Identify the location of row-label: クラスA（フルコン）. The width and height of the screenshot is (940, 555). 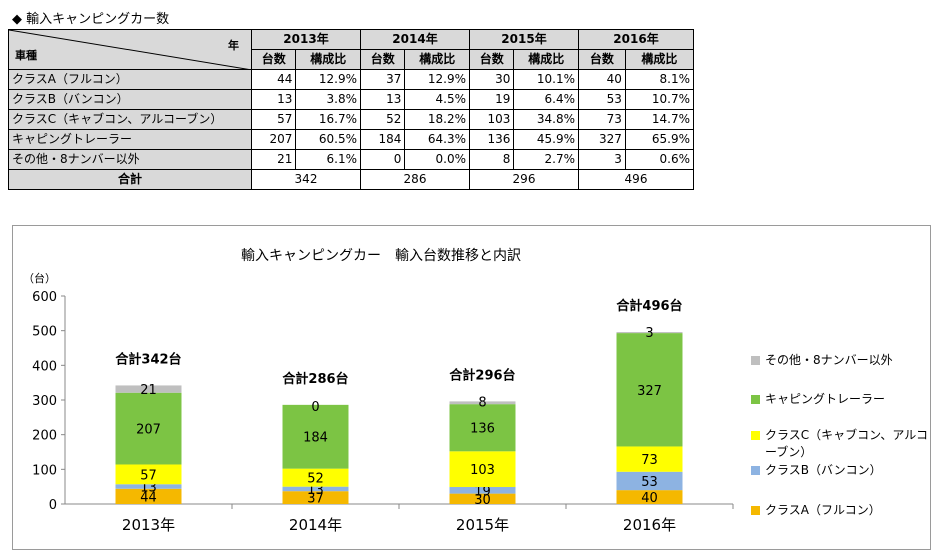
(130, 79).